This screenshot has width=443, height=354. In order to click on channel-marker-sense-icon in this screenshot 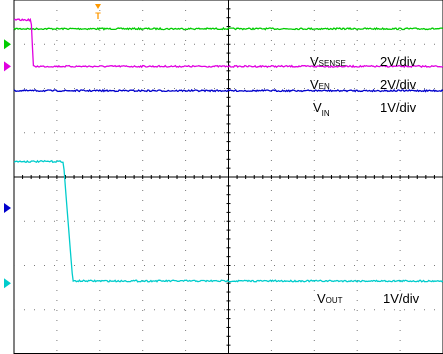, I will do `click(7, 44)`.